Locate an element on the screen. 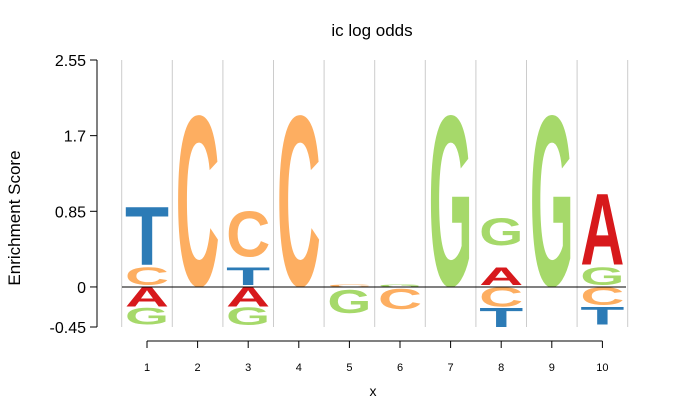 The height and width of the screenshot is (400, 700). logo-stack-7: G is located at coordinates (451, 201).